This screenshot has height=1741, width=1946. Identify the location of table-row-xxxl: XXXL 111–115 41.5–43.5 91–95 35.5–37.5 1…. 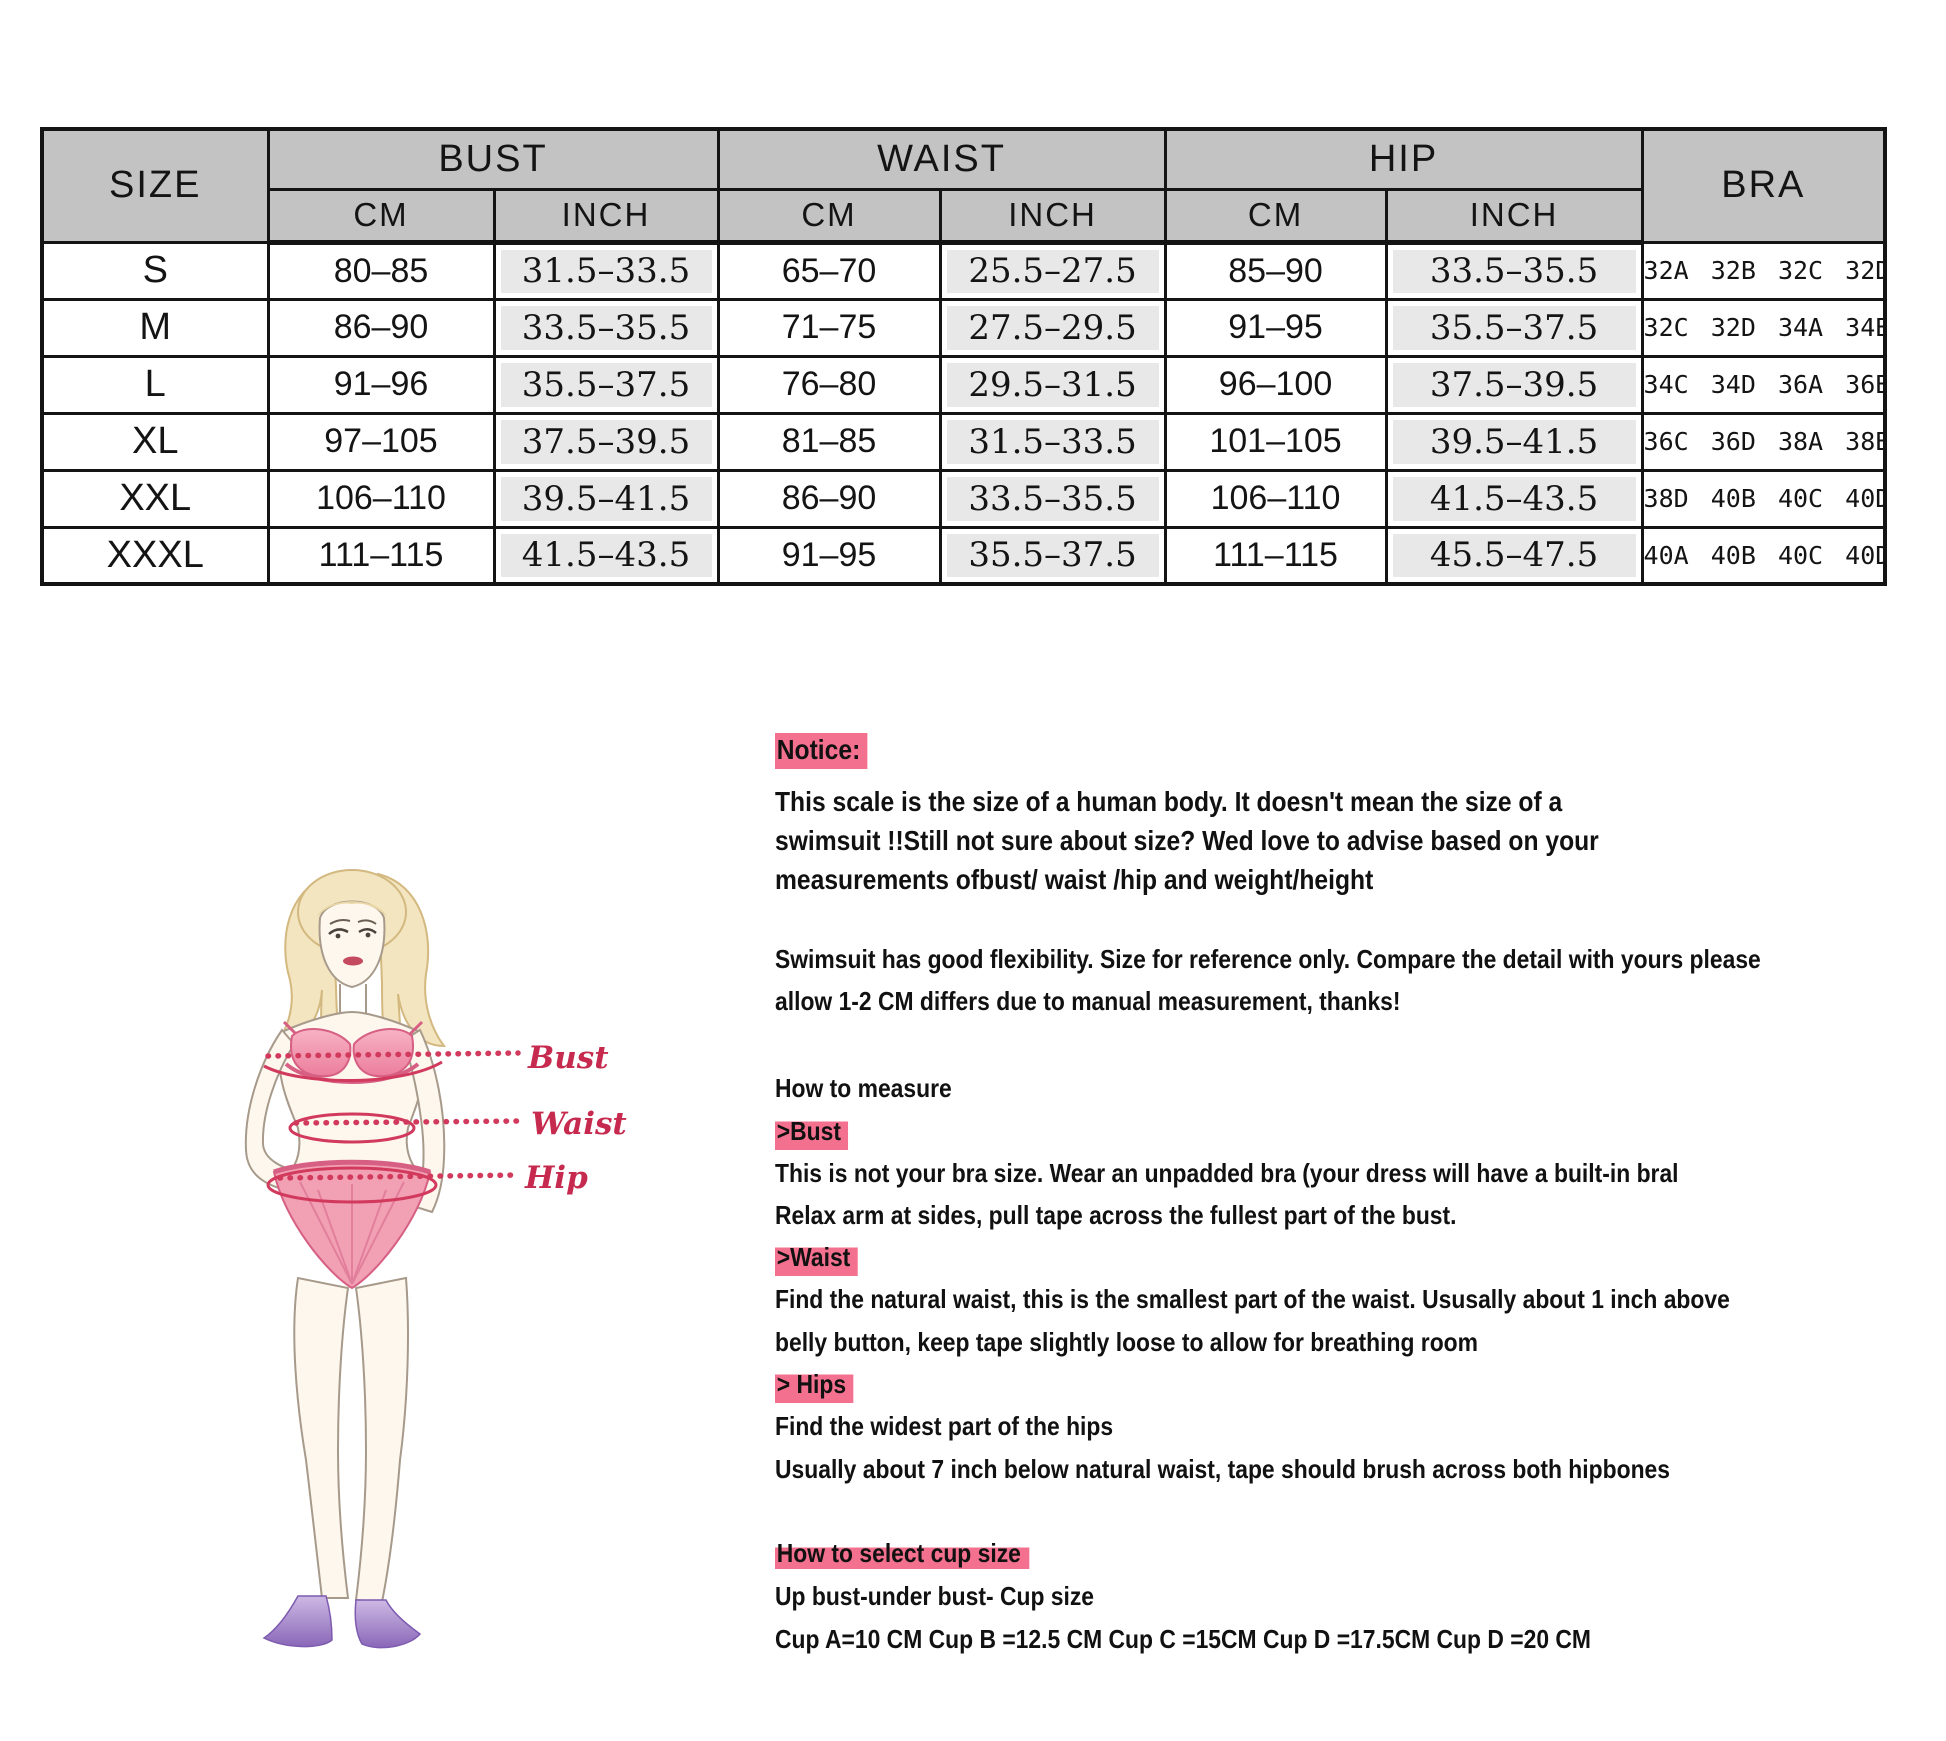
(963, 555).